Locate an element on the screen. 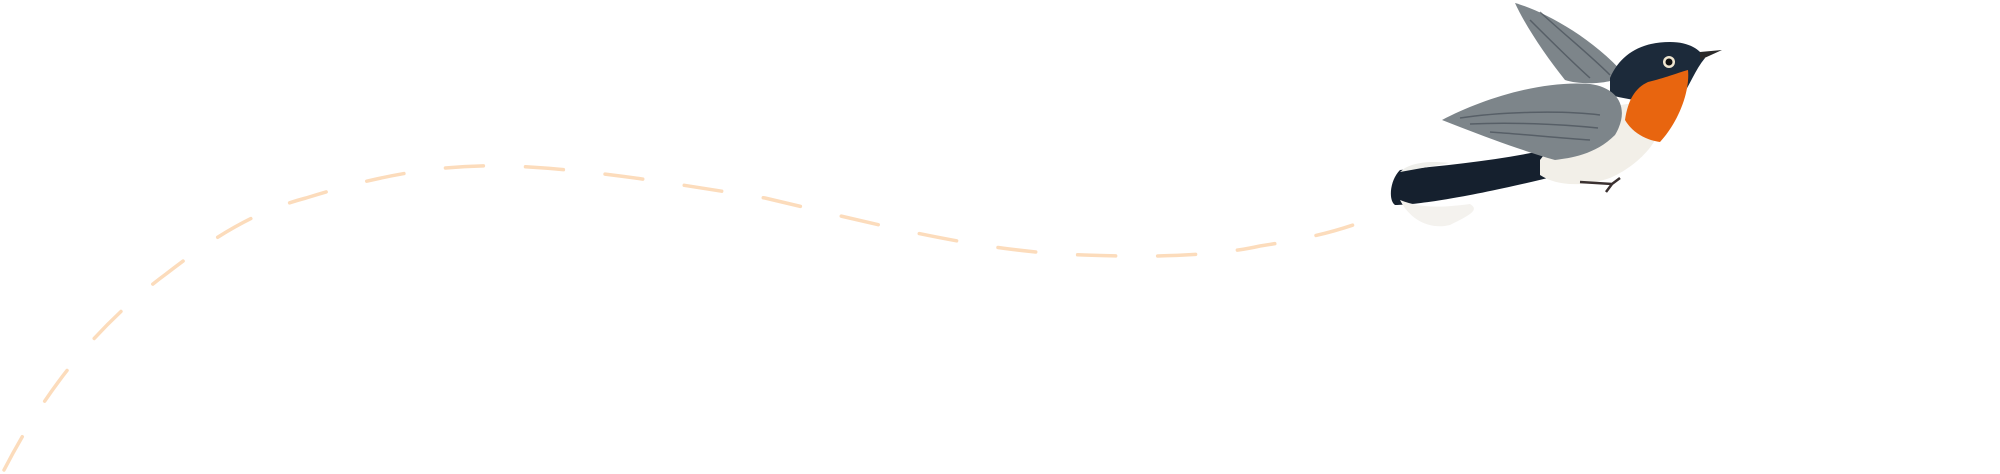  bird is located at coordinates (1556, 115).